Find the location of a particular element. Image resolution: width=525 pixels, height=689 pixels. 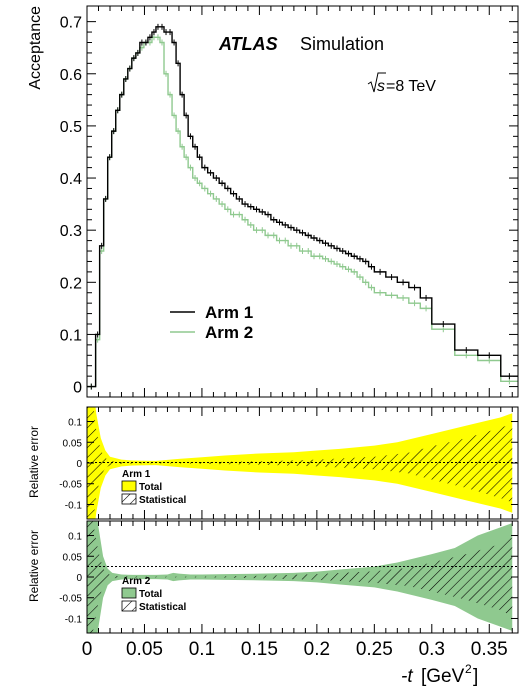

ratio2-y-tick-label-4: -0.1 is located at coordinates (74, 619).